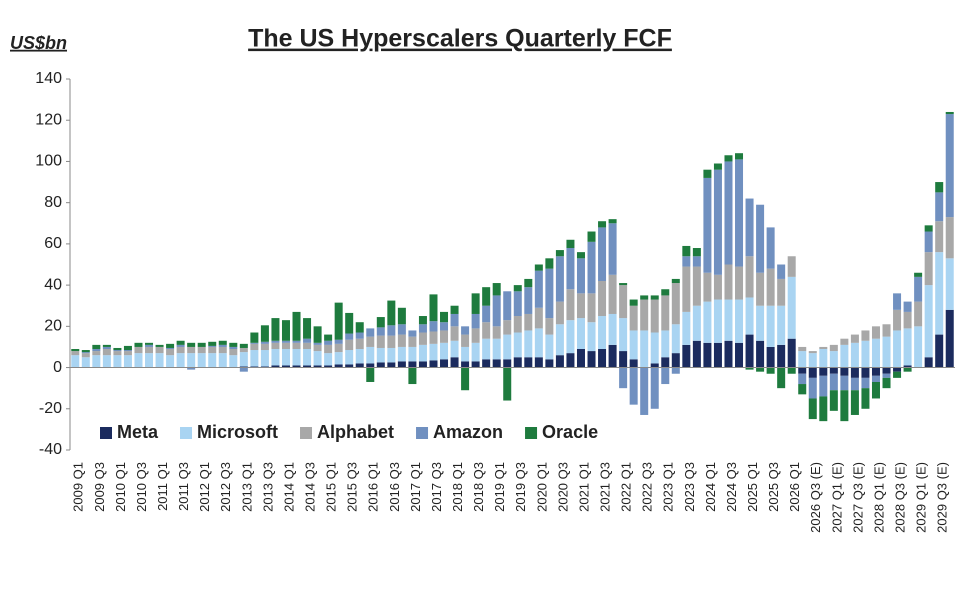 The image size is (967, 600). I want to click on y-tick-label: 20, so click(53, 326).